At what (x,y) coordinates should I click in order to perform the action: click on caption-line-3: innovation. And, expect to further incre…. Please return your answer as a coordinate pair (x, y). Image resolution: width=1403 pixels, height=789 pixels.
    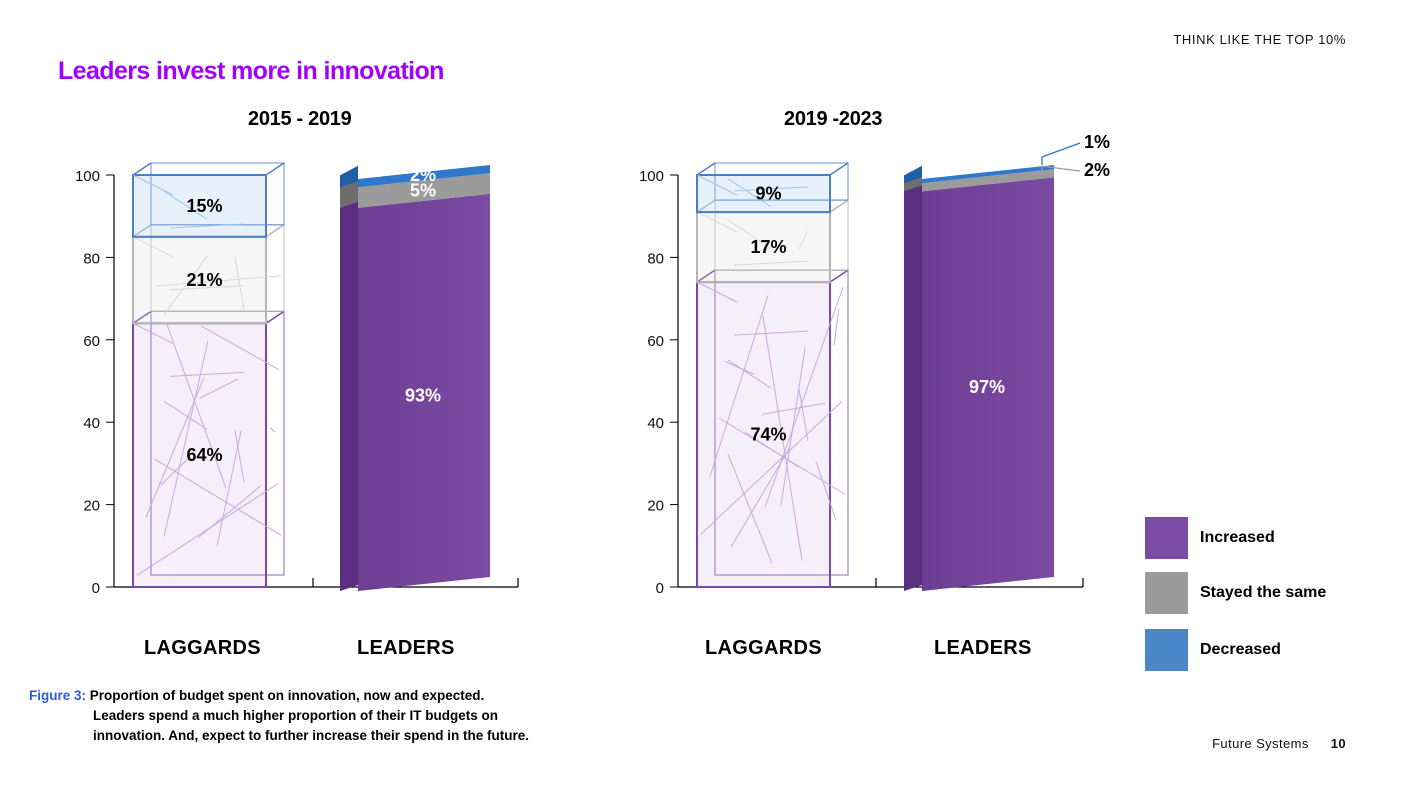
    Looking at the image, I should click on (311, 735).